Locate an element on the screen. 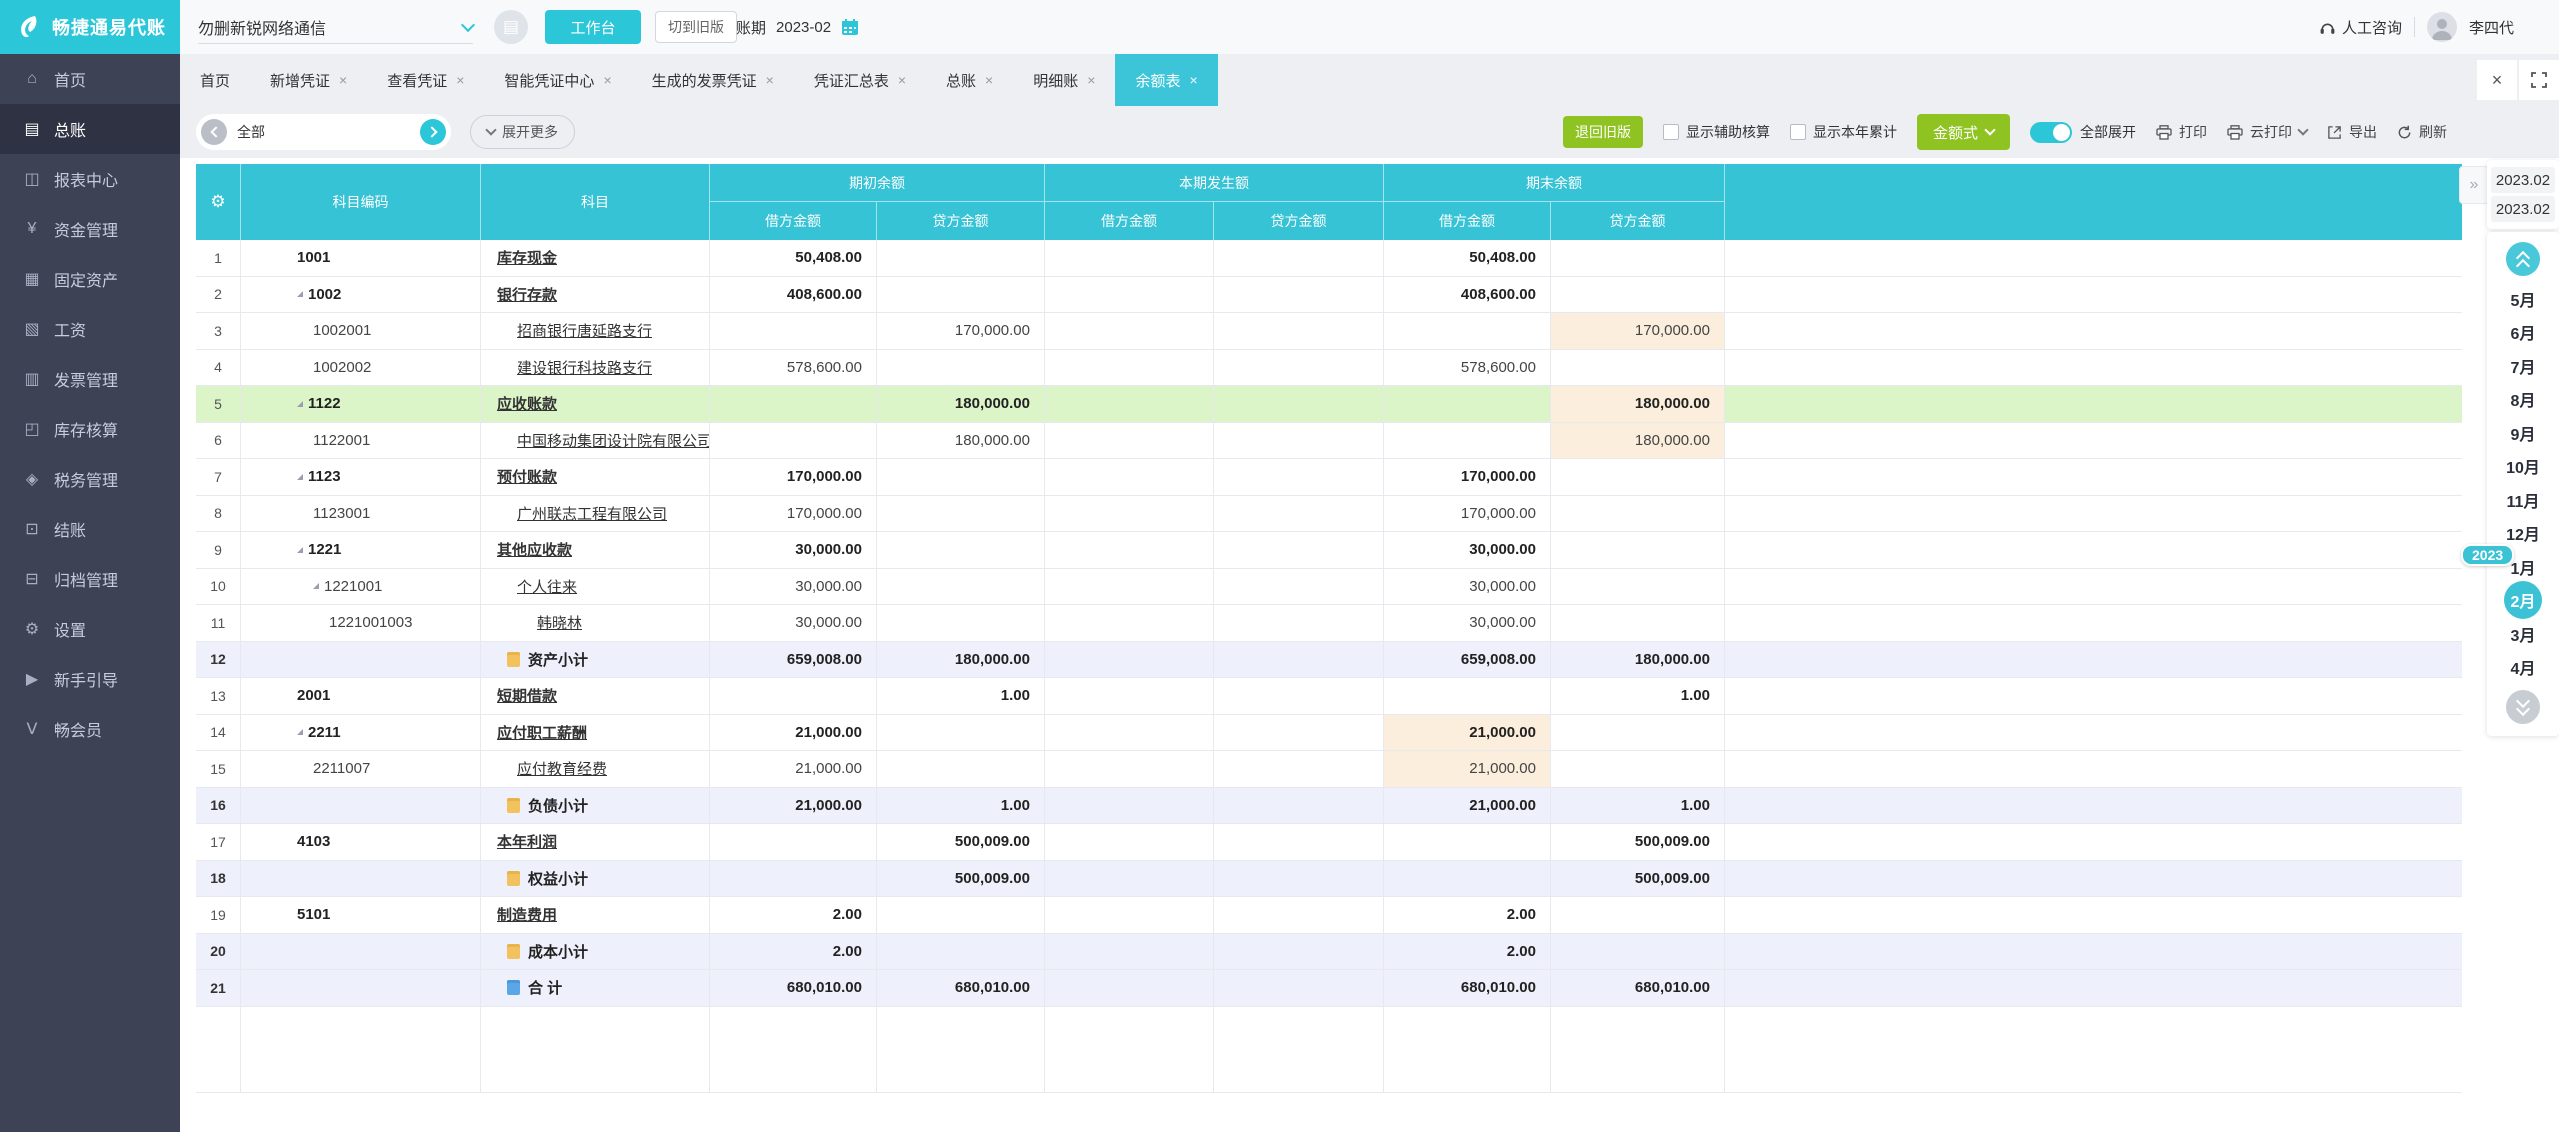 Image resolution: width=2559 pixels, height=1132 pixels. expand-all-toggle is located at coordinates (2051, 132).